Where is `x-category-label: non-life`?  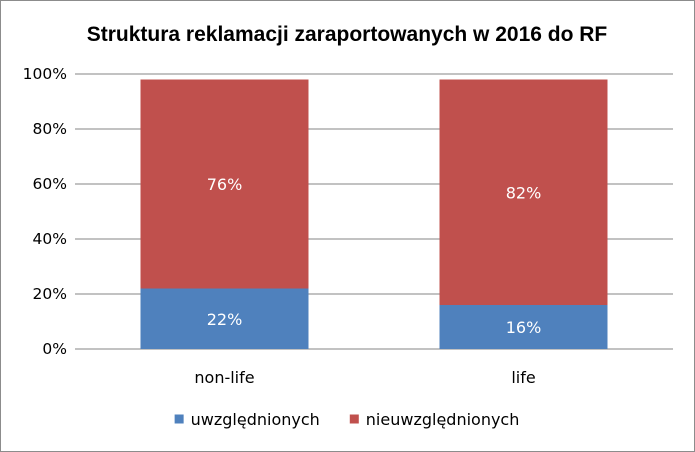 x-category-label: non-life is located at coordinates (224, 377).